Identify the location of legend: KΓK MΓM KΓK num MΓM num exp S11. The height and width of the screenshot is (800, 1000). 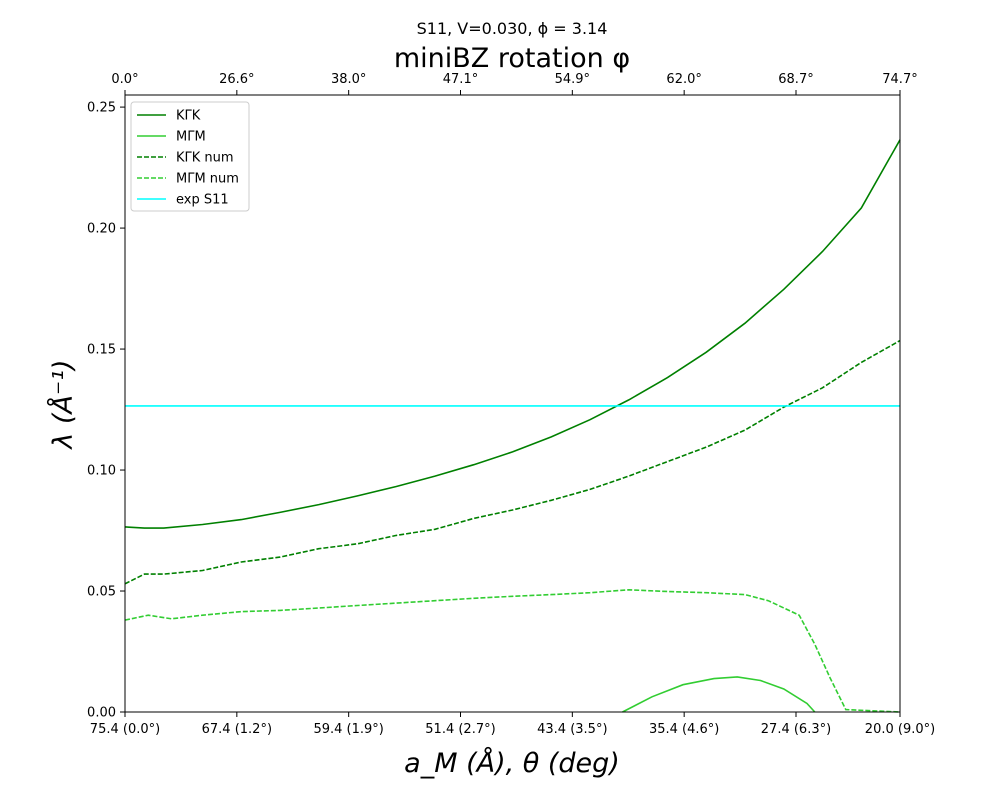
(190, 156).